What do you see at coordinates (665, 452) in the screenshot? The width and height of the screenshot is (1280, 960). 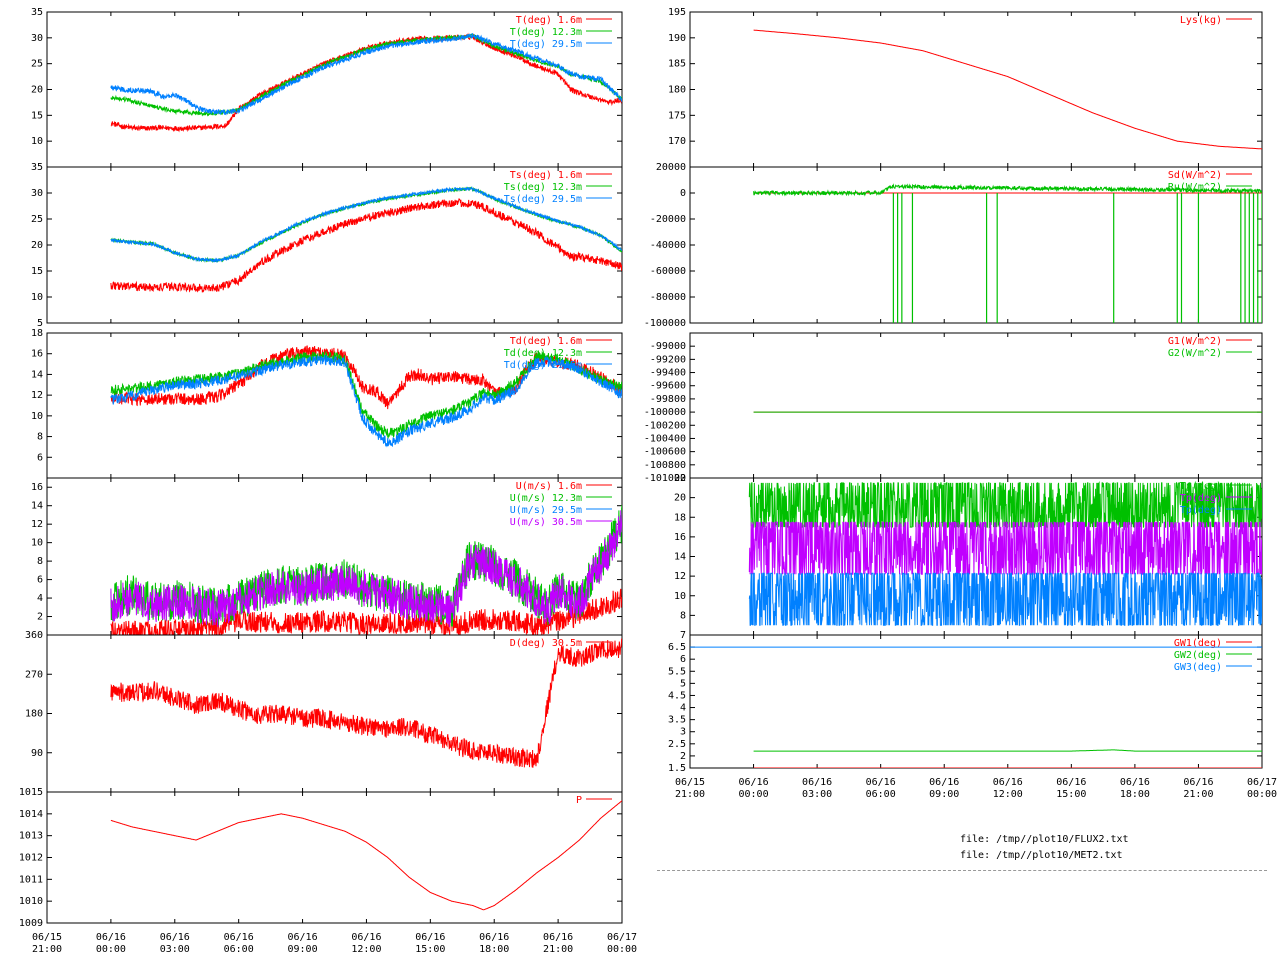 I see `y-tick-label: -100600` at bounding box center [665, 452].